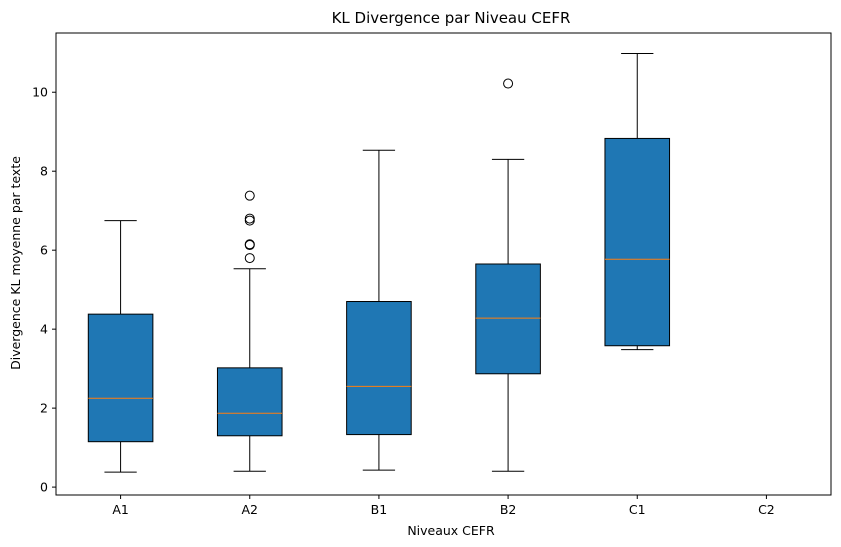  Describe the element at coordinates (451, 530) in the screenshot. I see `x-axis-label: Niveaux CEFR` at that location.